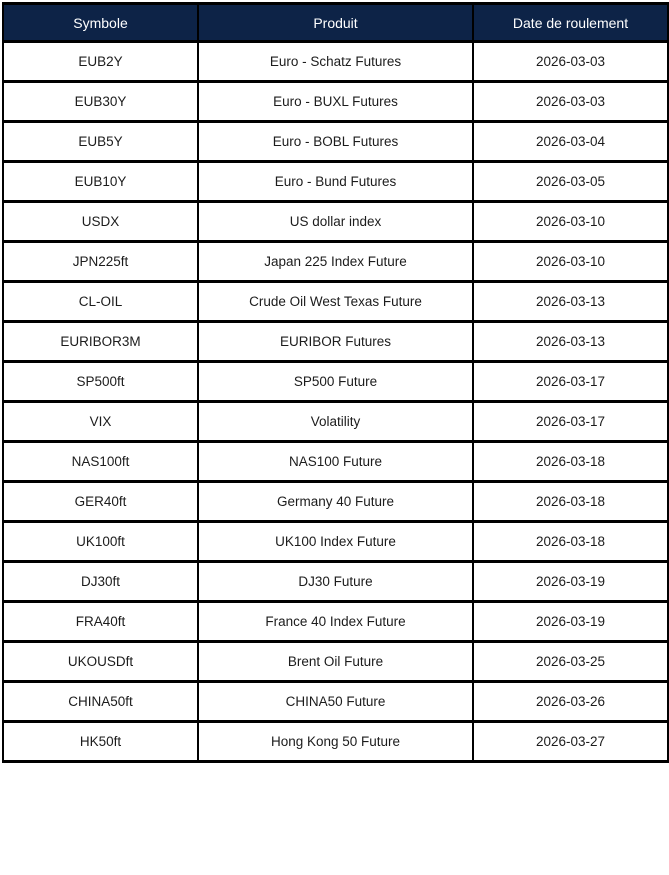  I want to click on table-row: EURIBOR3M EURIBOR Futures 2026-03-13, so click(335, 341).